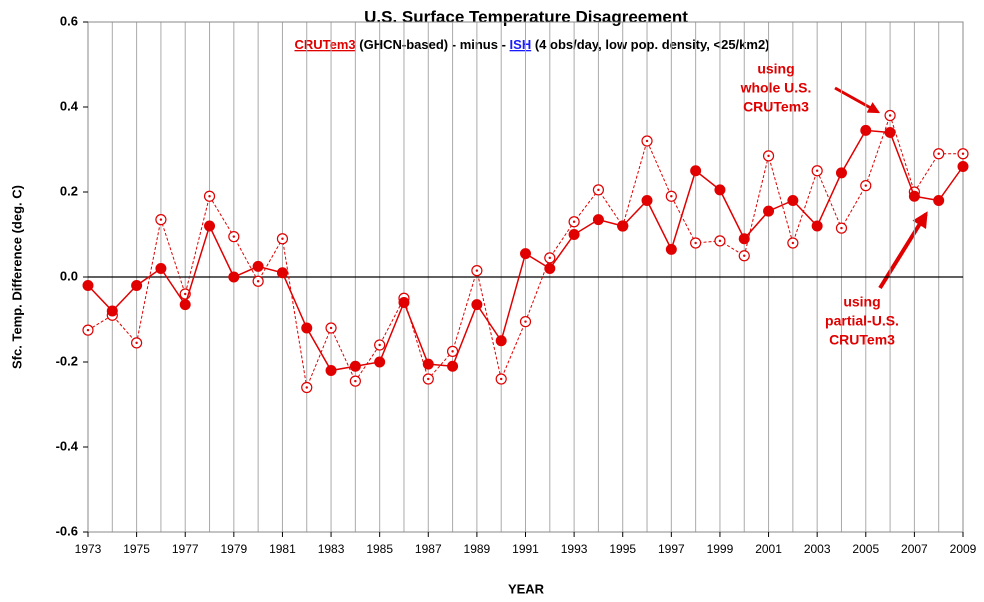 The width and height of the screenshot is (984, 602). What do you see at coordinates (16, 277) in the screenshot?
I see `y-axis-label: Sfc. Temp. Difference (deg. C)` at bounding box center [16, 277].